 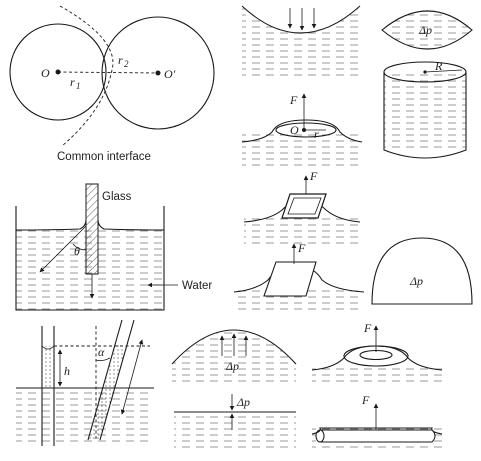 I want to click on lens-drop, so click(x=427, y=30).